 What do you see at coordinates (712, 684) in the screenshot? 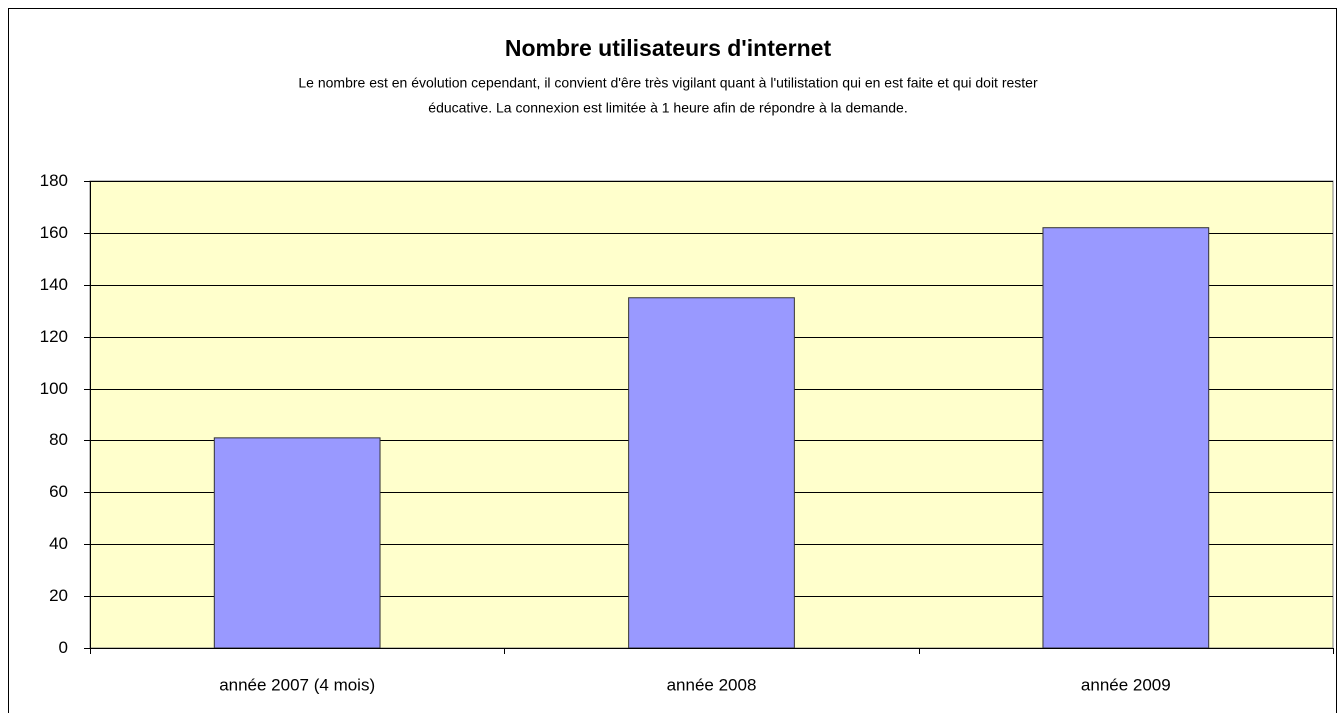
I see `x-tick-label: année 2008` at bounding box center [712, 684].